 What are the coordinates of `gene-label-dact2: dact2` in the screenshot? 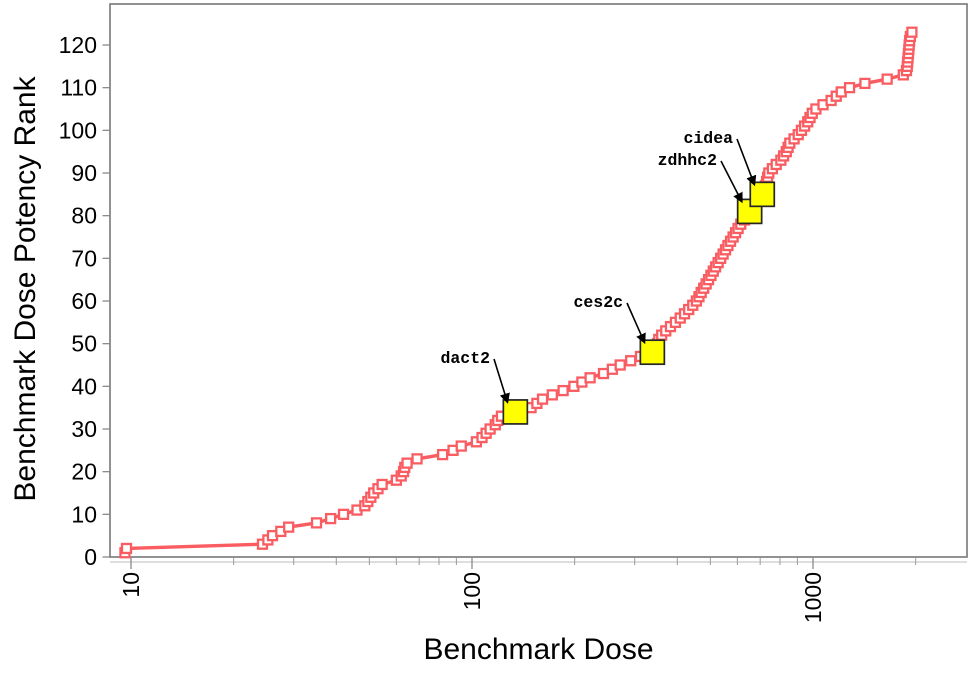 It's located at (465, 358).